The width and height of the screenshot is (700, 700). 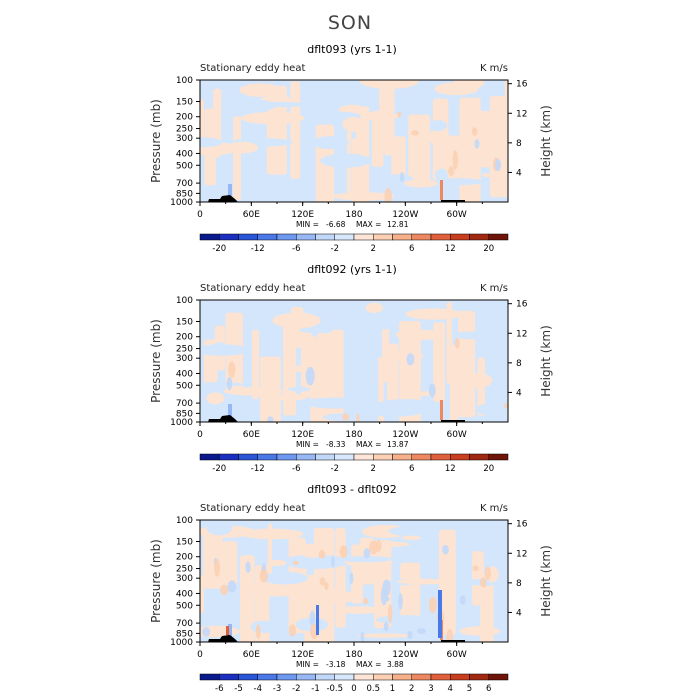 I want to click on colorbar-label: -4, so click(x=258, y=689).